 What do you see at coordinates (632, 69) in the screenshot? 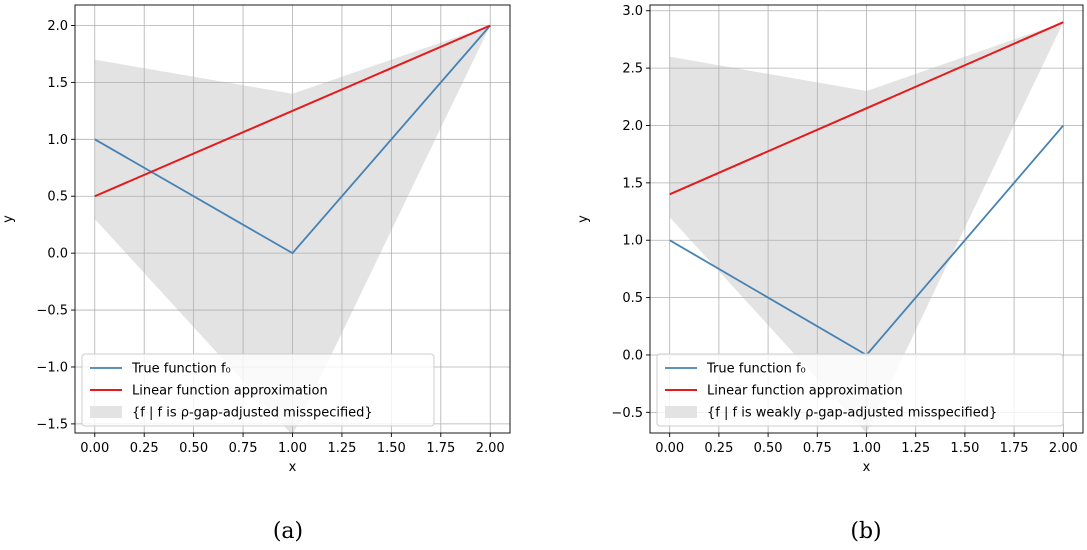
I see `y-tick-label: 2.5` at bounding box center [632, 69].